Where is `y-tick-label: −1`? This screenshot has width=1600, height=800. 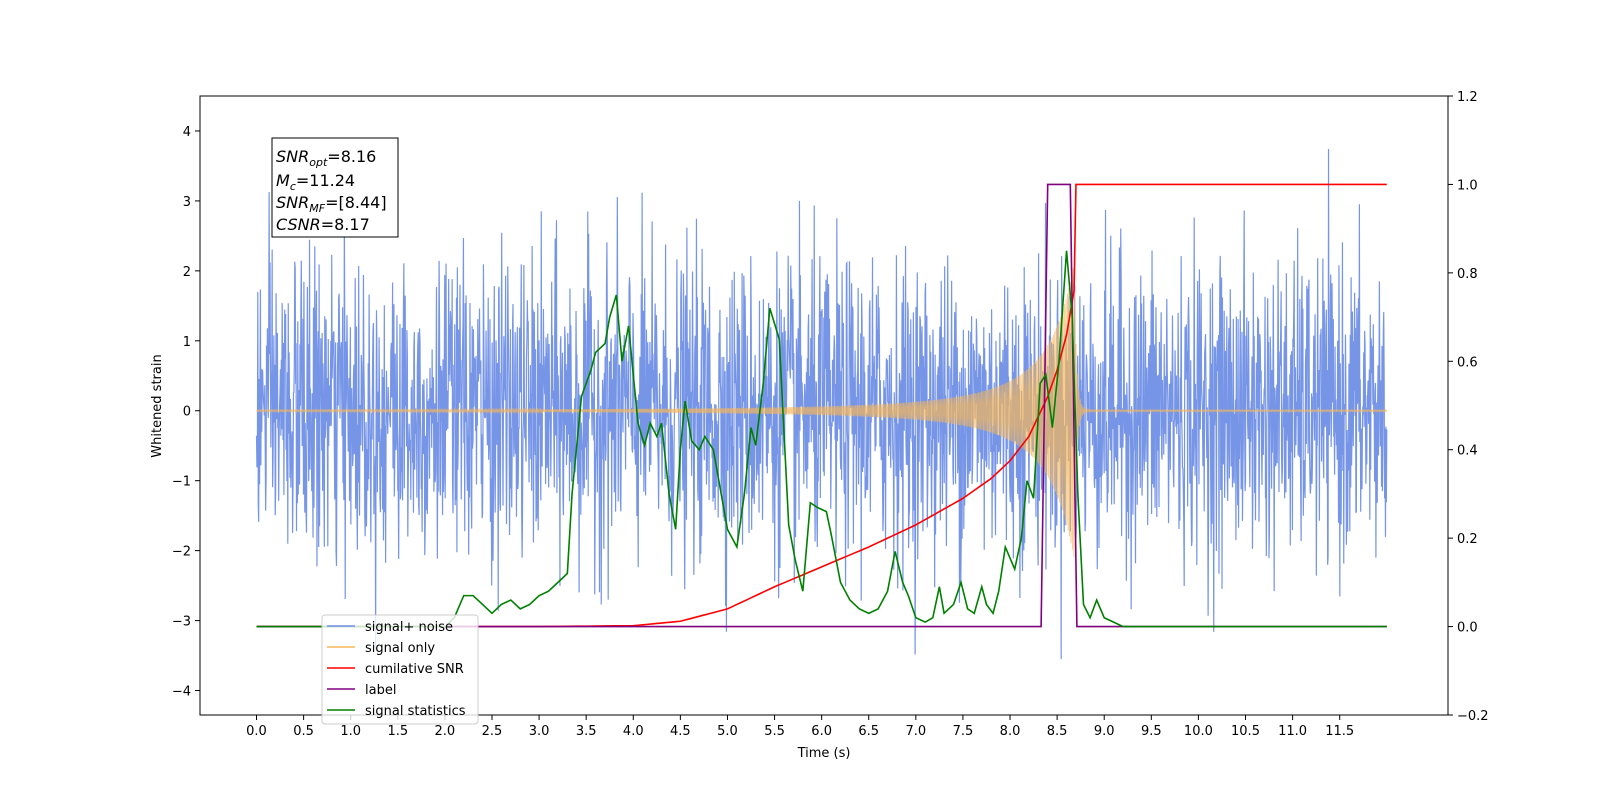 y-tick-label: −1 is located at coordinates (181, 482).